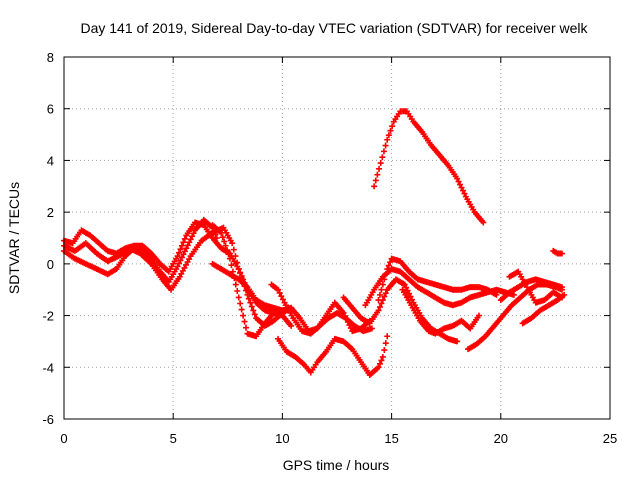 The height and width of the screenshot is (480, 640). I want to click on x-tick-label: 15, so click(391, 438).